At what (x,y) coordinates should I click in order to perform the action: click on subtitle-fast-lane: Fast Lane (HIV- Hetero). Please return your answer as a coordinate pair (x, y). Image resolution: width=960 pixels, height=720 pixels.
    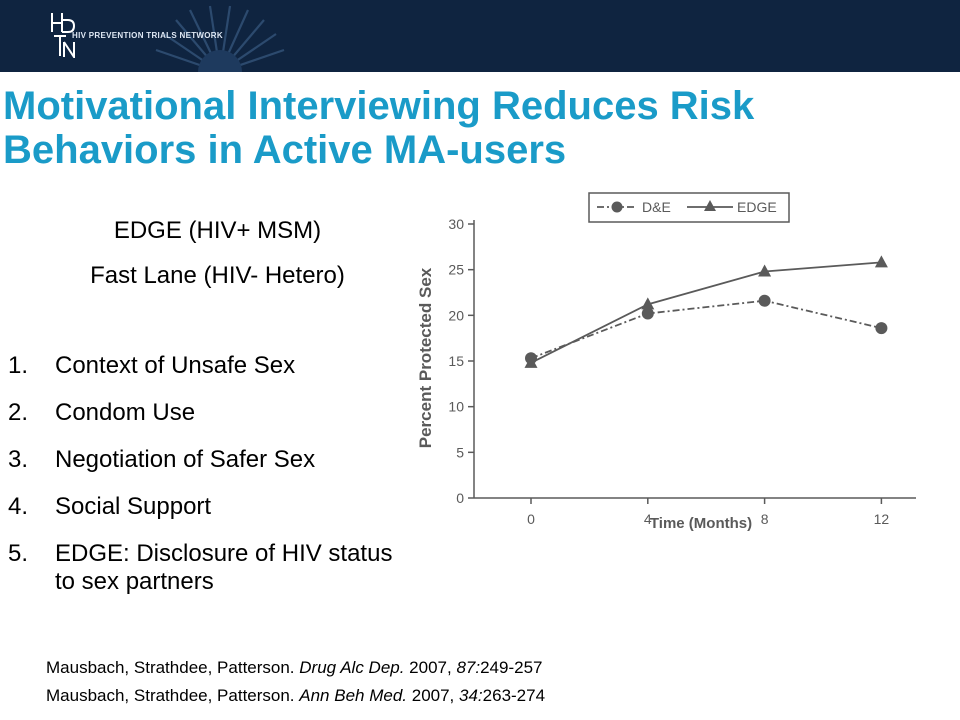
    Looking at the image, I should click on (217, 275).